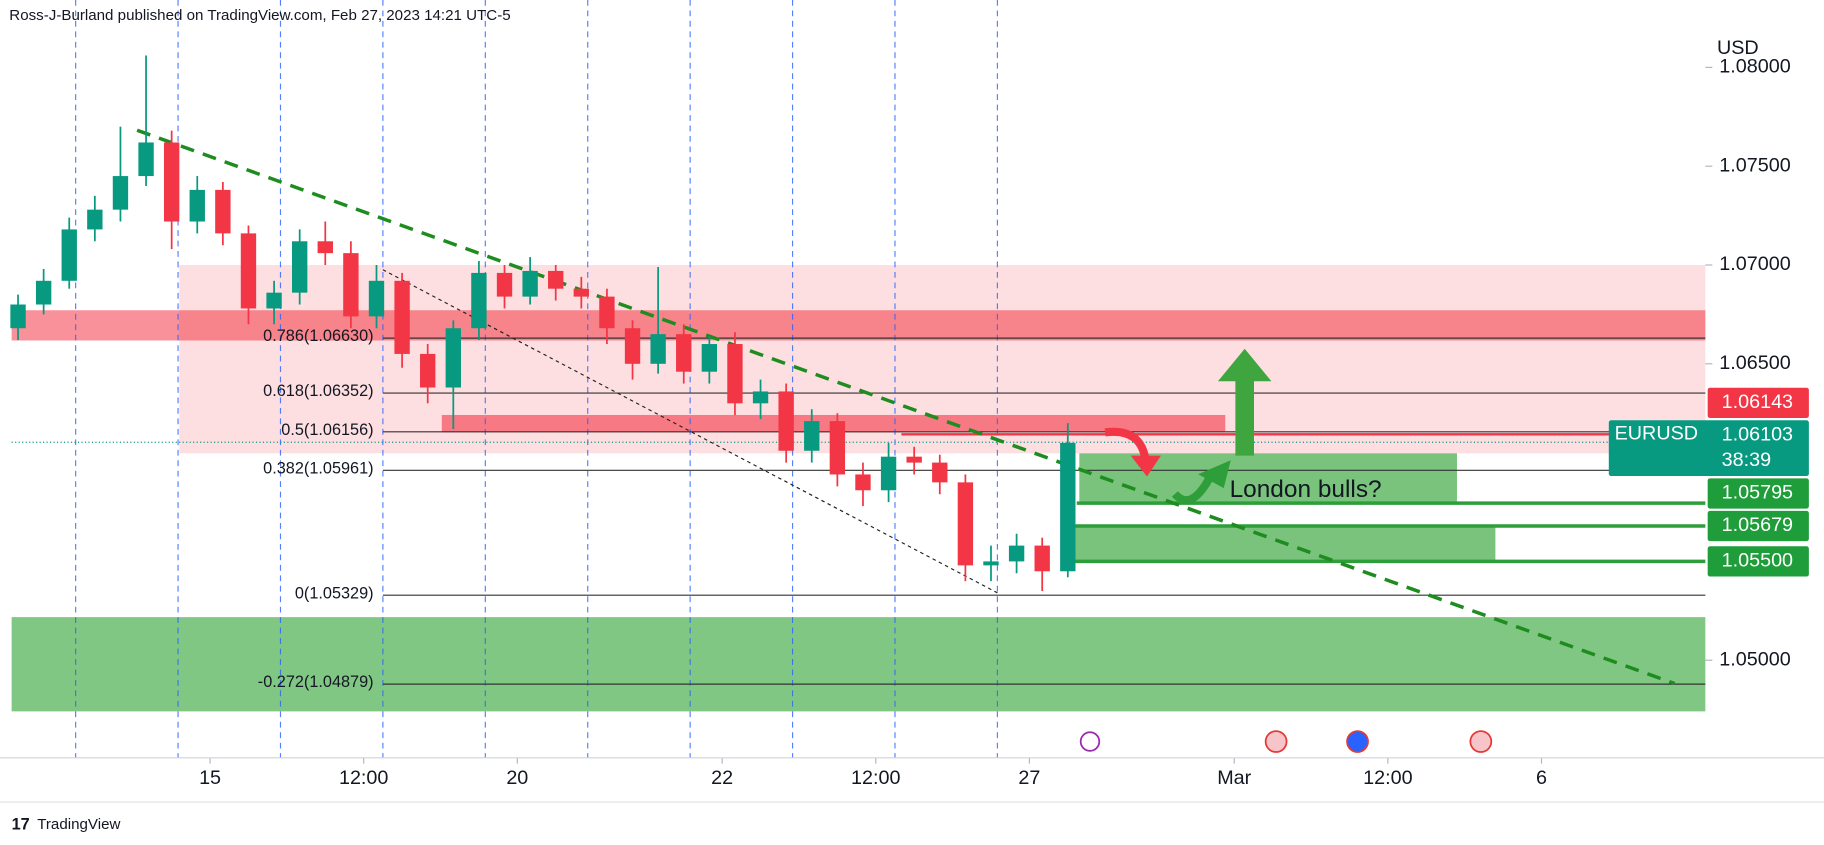 The height and width of the screenshot is (845, 1824). Describe the element at coordinates (1754, 165) in the screenshot. I see `y-tick-label: 1.07500` at that location.